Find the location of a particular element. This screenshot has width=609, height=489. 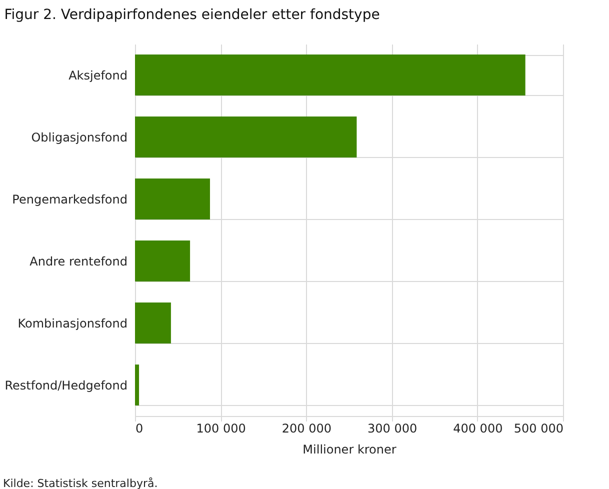

x-axis-title: Millioner kroner is located at coordinates (349, 449).